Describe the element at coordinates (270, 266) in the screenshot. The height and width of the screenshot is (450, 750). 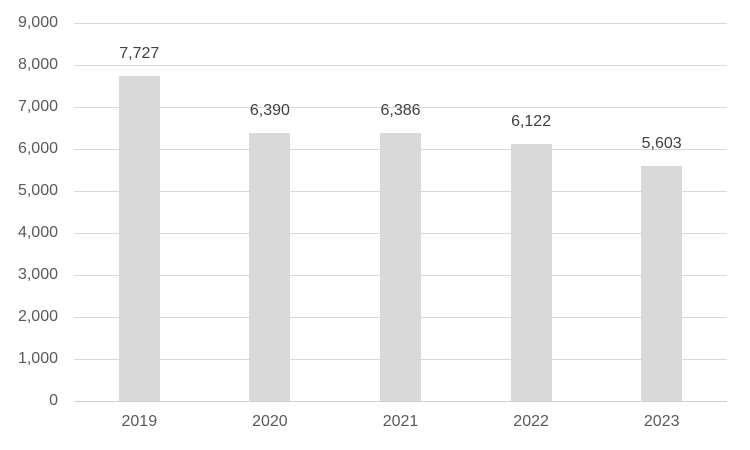
I see `bar-2020` at that location.